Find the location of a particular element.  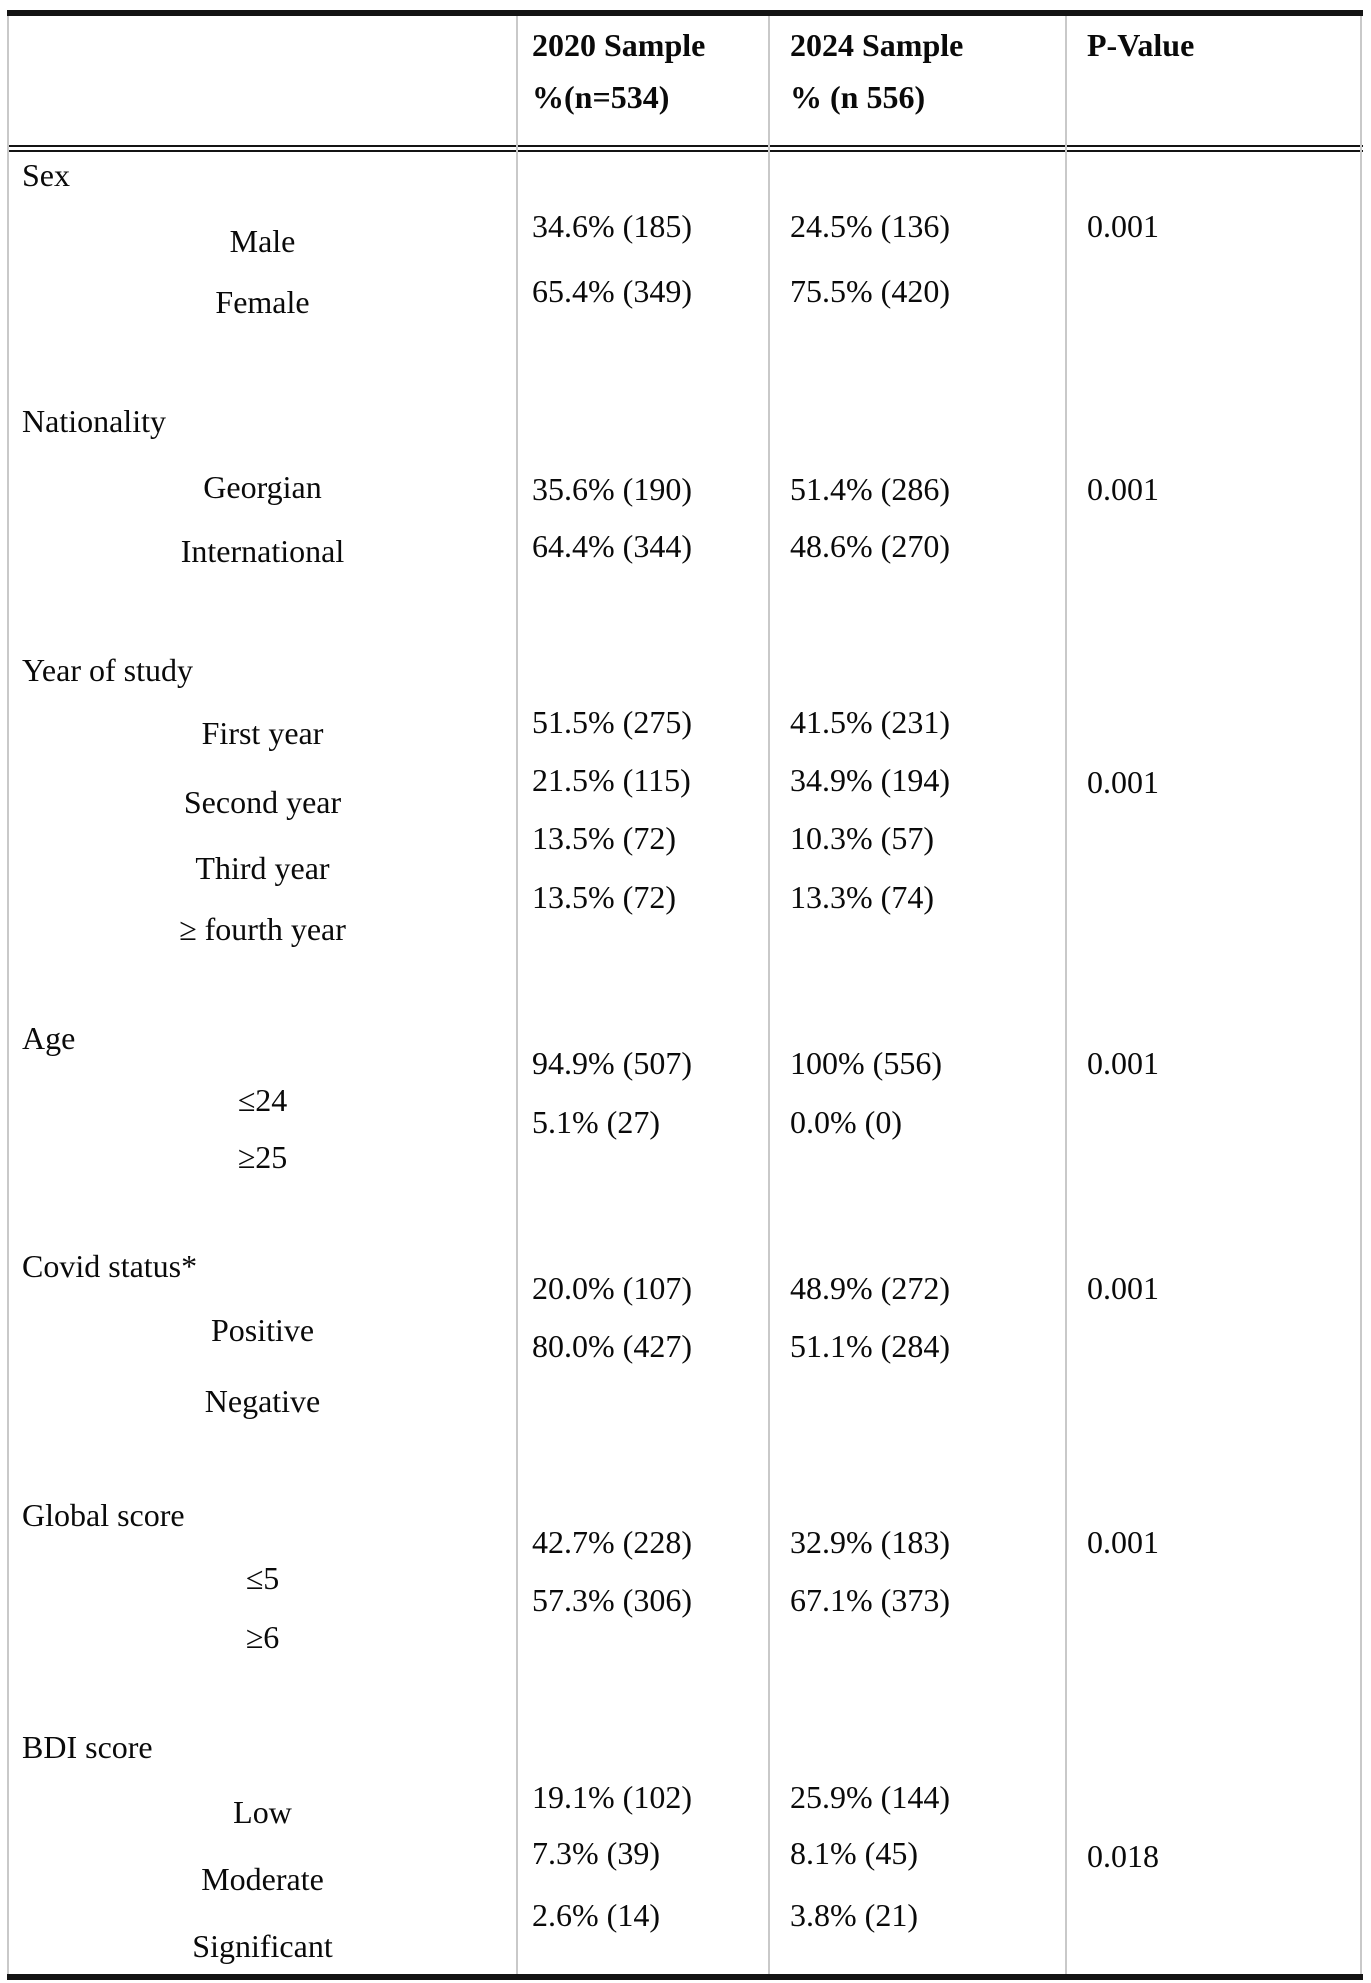

value-2024-bdi-significant: 3.8% (21) is located at coordinates (854, 1915).